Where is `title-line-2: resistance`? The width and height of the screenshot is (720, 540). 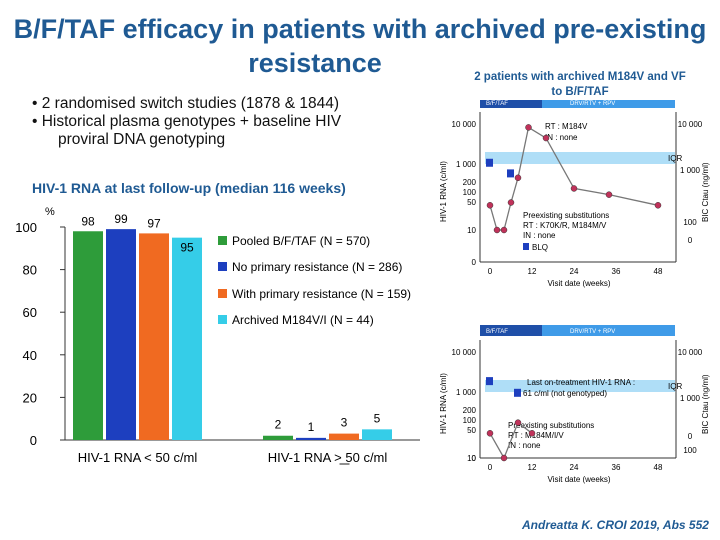 title-line-2: resistance is located at coordinates (315, 63).